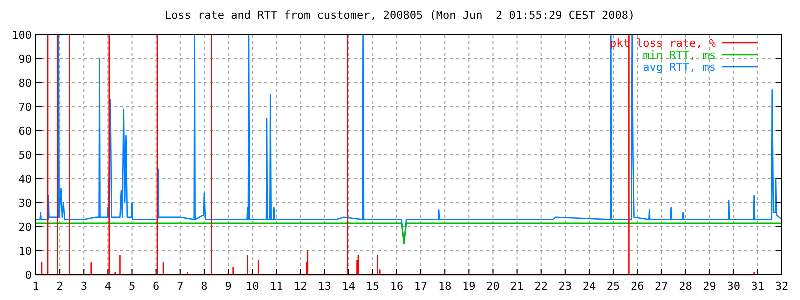 The width and height of the screenshot is (800, 300). I want to click on x-tick-label: 9, so click(228, 286).